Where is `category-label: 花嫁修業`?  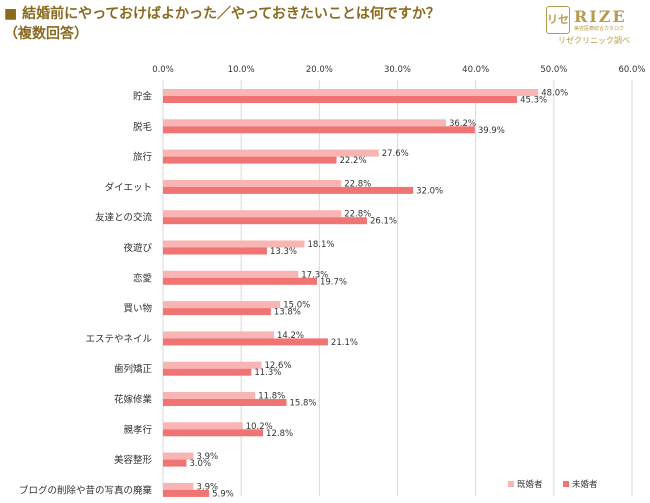 category-label: 花嫁修業 is located at coordinates (133, 400).